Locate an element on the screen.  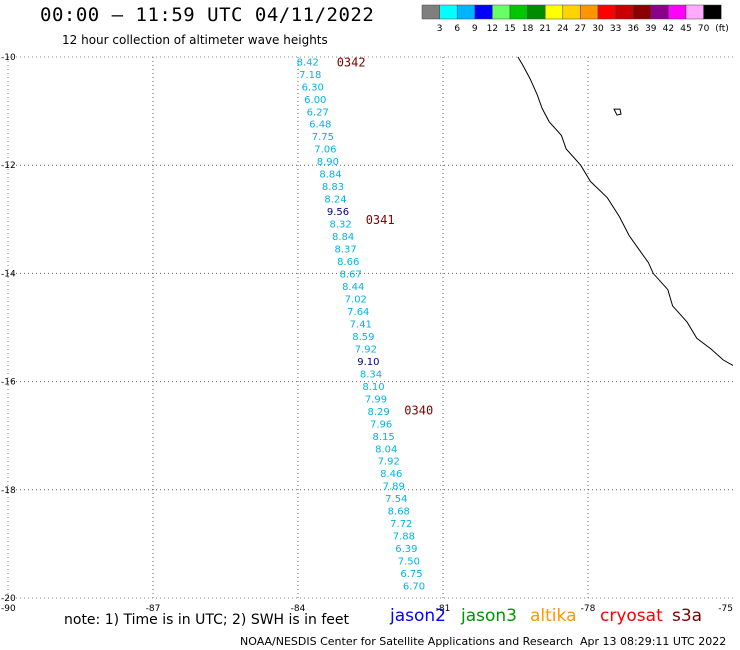
color-scale-label: 39 is located at coordinates (651, 29).